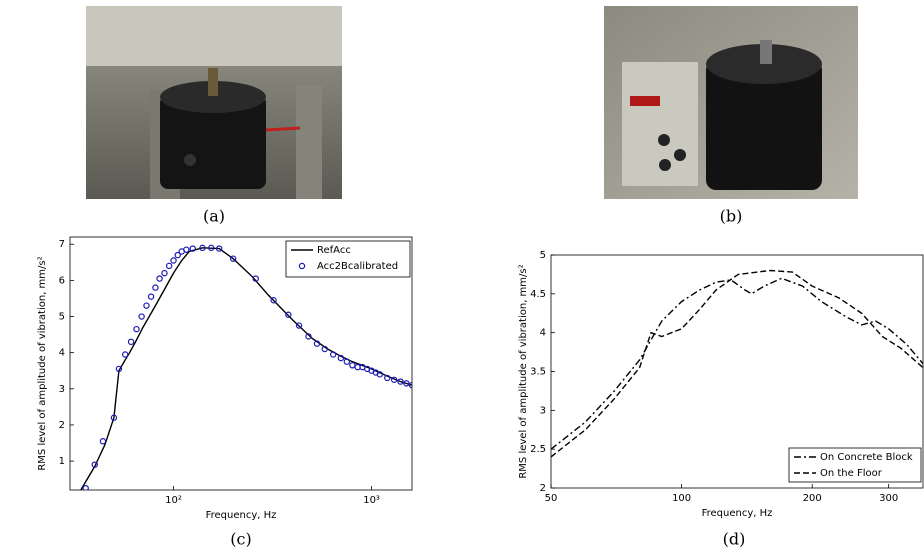 The height and width of the screenshot is (557, 924). What do you see at coordinates (888, 498) in the screenshot?
I see `x-tick-label: 300` at bounding box center [888, 498].